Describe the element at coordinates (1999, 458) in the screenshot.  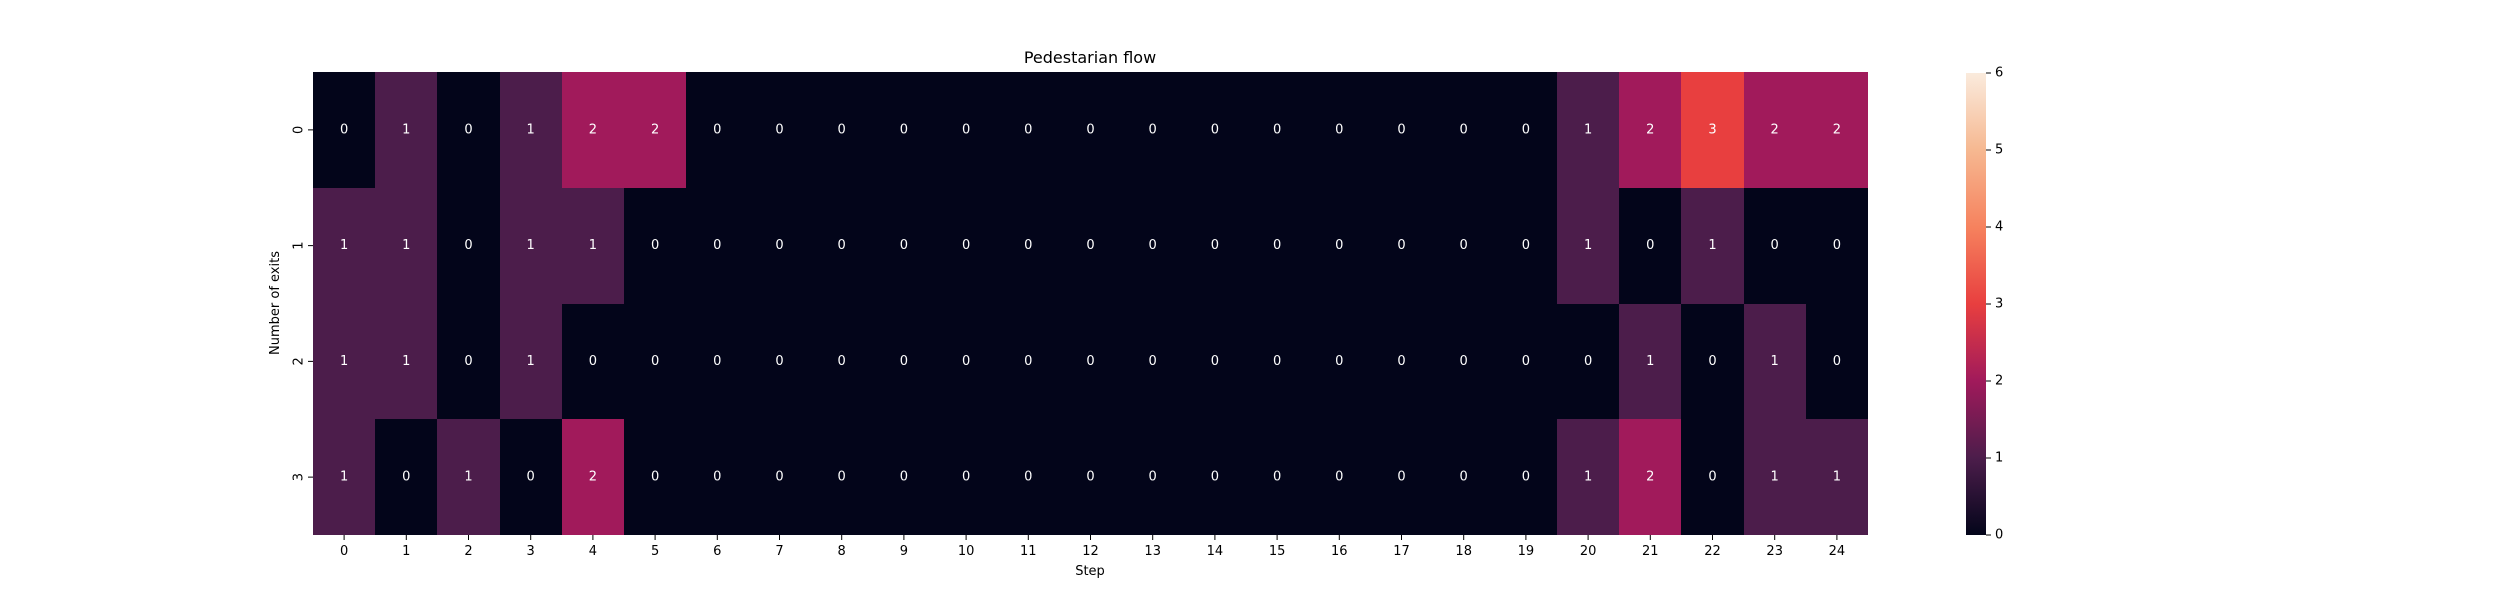
I see `colorbar-tick-label: 1` at that location.